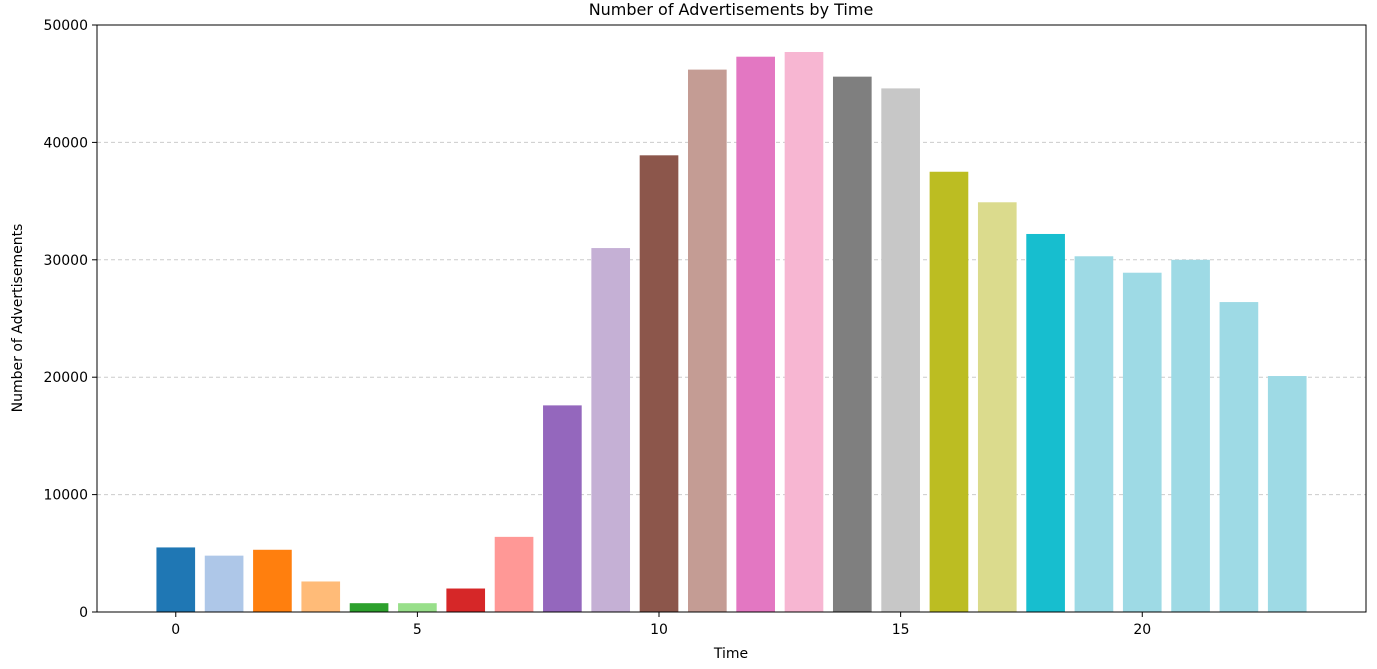 Image resolution: width=1377 pixels, height=669 pixels. What do you see at coordinates (65, 143) in the screenshot?
I see `y-tick-label: 40000` at bounding box center [65, 143].